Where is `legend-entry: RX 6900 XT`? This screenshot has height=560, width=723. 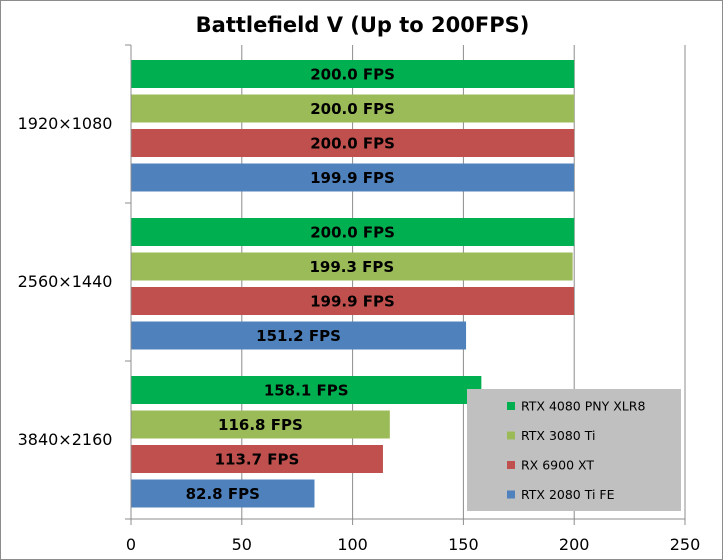
legend-entry: RX 6900 XT is located at coordinates (557, 465).